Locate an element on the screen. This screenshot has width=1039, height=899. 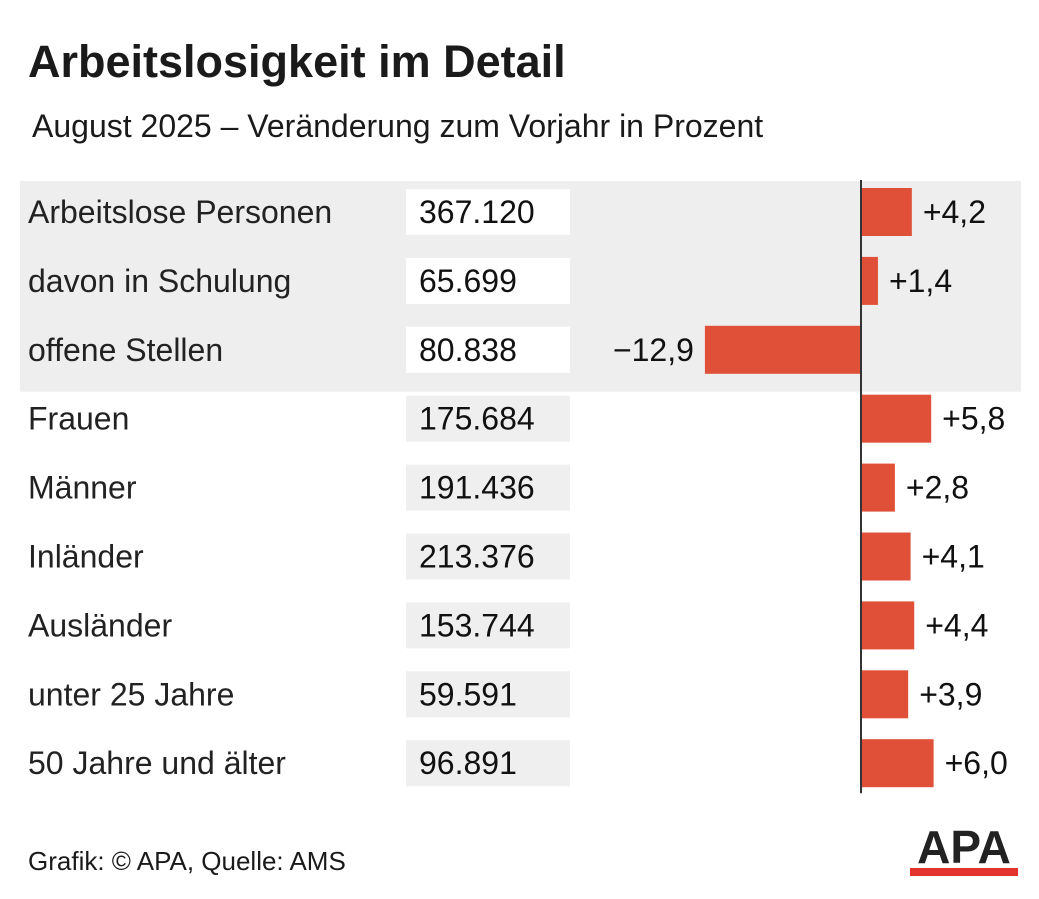
category-label: 50 Jahre und älter is located at coordinates (157, 763).